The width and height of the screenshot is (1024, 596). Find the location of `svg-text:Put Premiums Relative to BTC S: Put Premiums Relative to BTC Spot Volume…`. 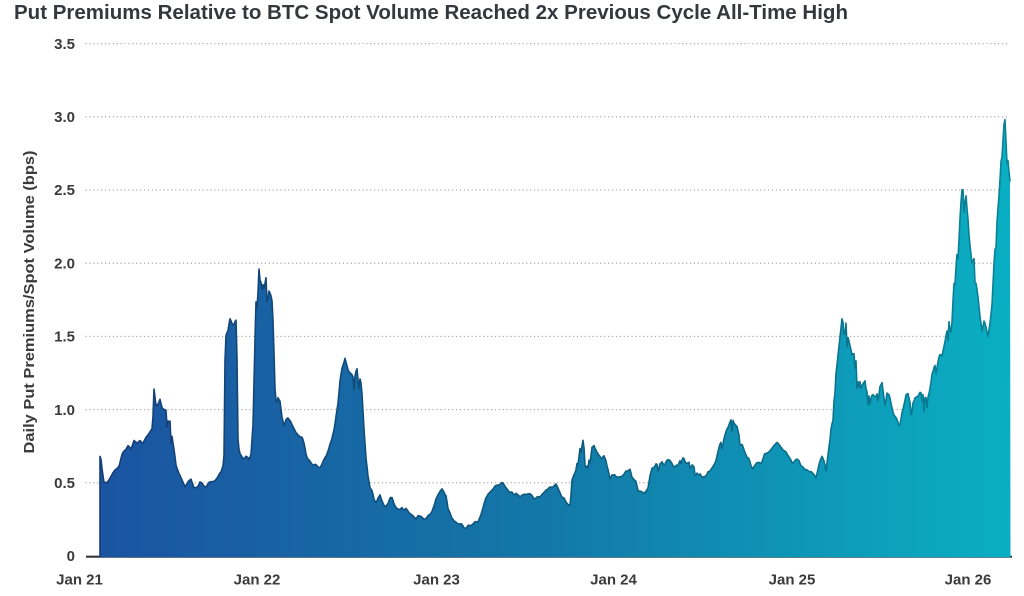

svg-text:Put Premiums Relative to BTC S: Put Premiums Relative to BTC Spot Volume… is located at coordinates (431, 12).